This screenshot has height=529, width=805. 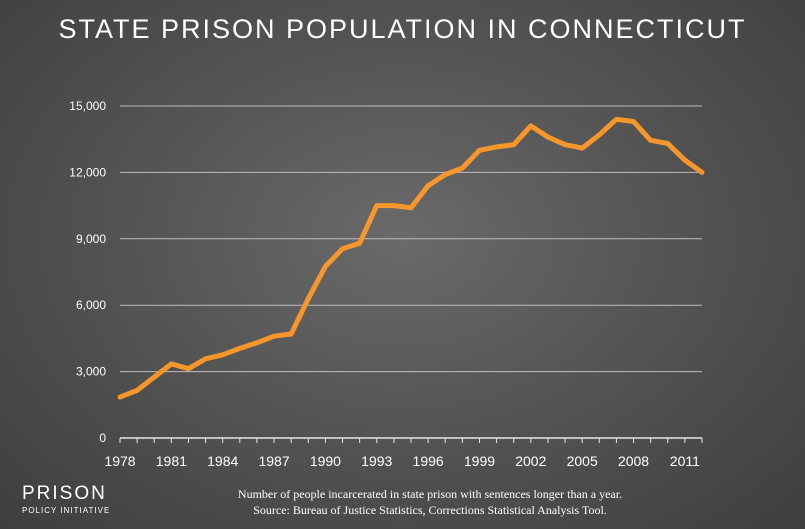 I want to click on x-tick-label: 2005, so click(x=582, y=461).